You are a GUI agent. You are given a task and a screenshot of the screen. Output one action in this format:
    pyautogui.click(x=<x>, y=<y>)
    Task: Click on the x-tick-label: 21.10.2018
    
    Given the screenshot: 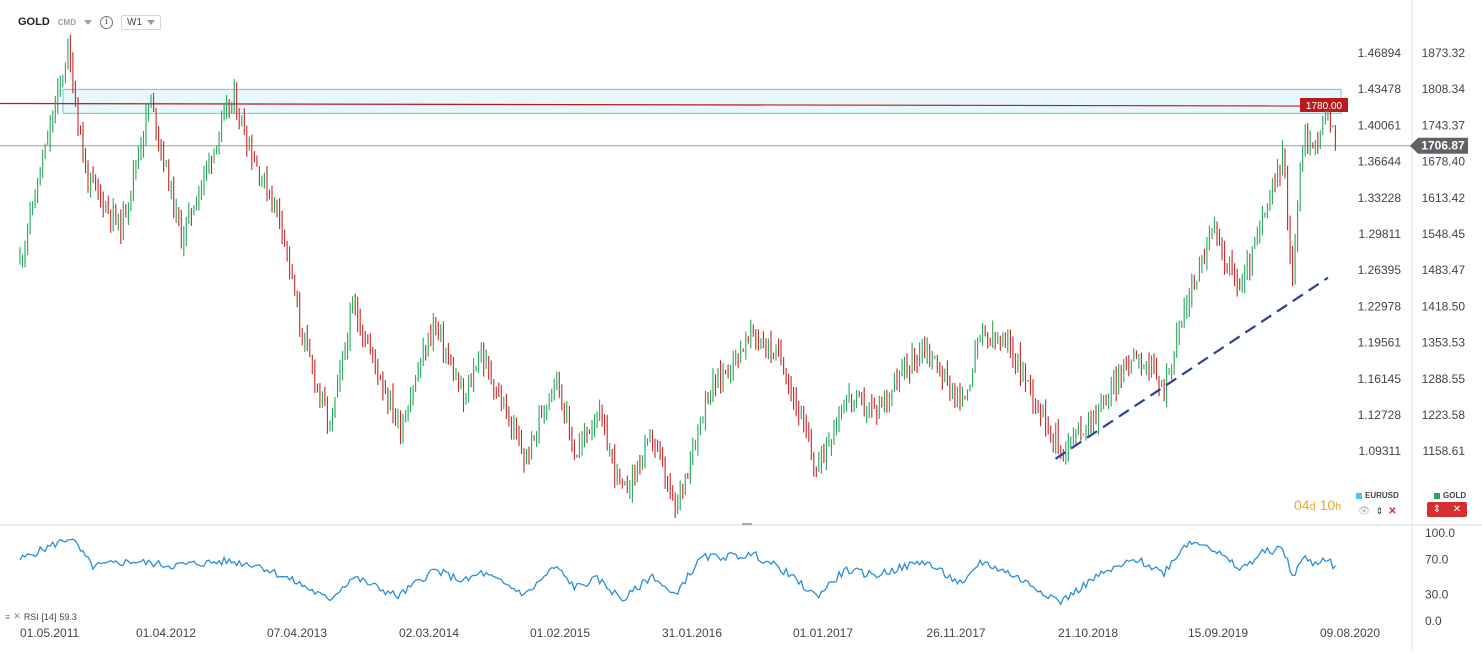 What is the action you would take?
    pyautogui.click(x=1088, y=633)
    